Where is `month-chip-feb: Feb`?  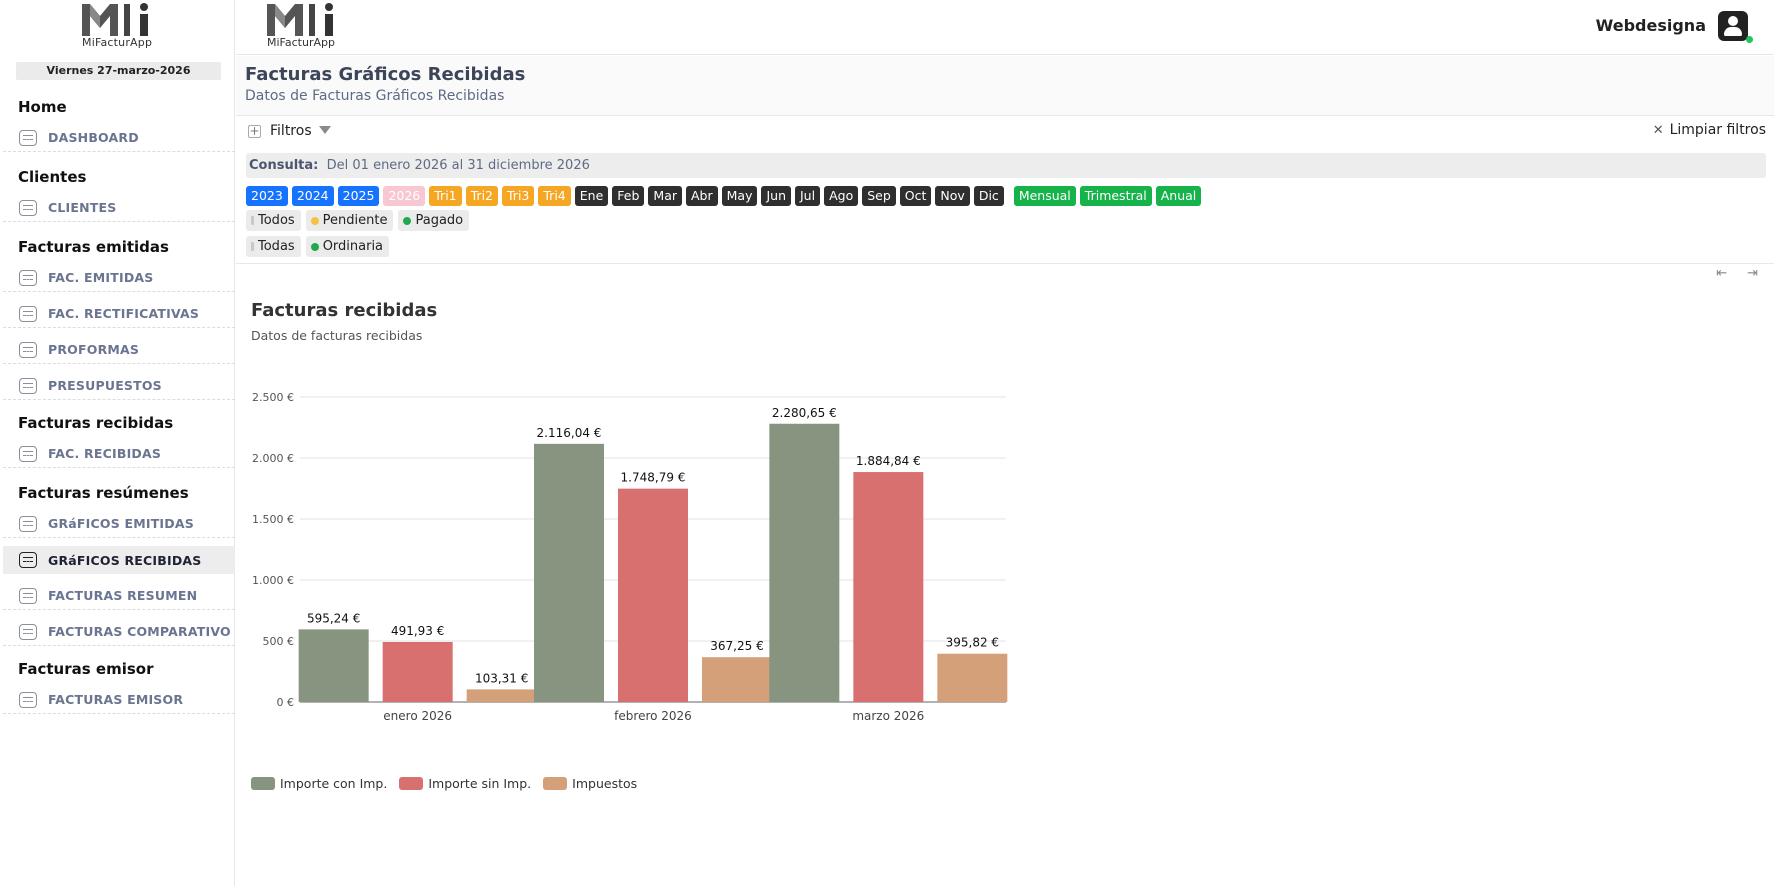
month-chip-feb: Feb is located at coordinates (628, 196).